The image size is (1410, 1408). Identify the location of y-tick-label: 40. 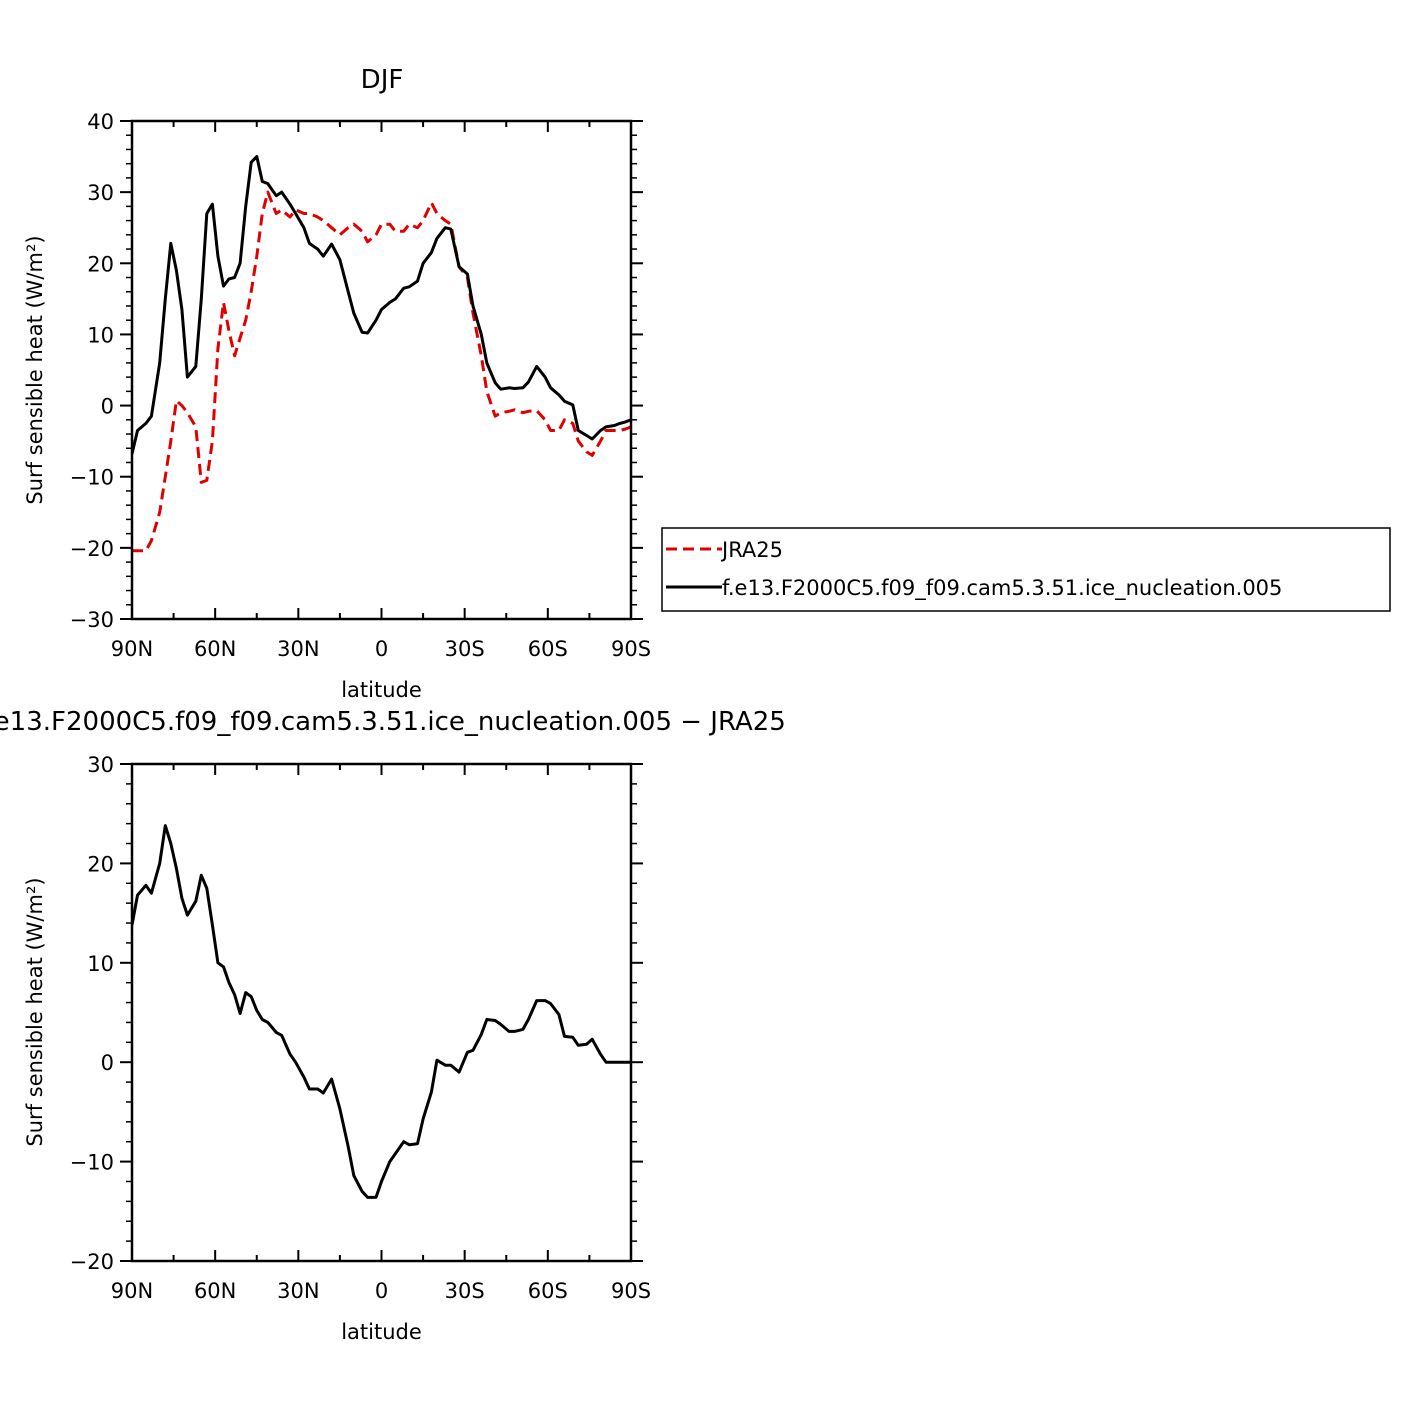
(100, 122).